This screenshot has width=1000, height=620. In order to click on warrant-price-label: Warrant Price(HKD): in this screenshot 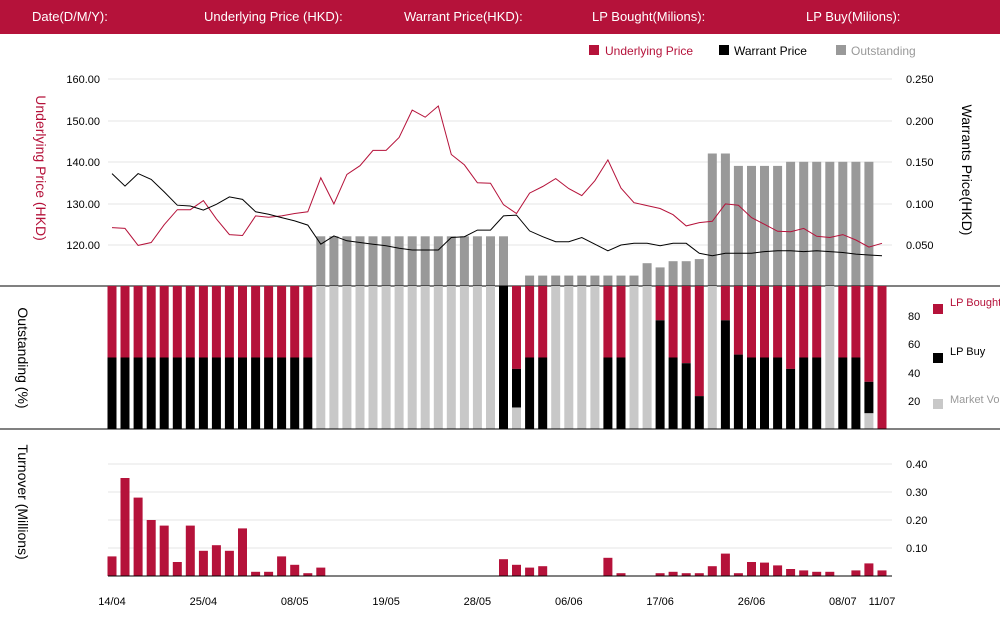, I will do `click(463, 16)`.